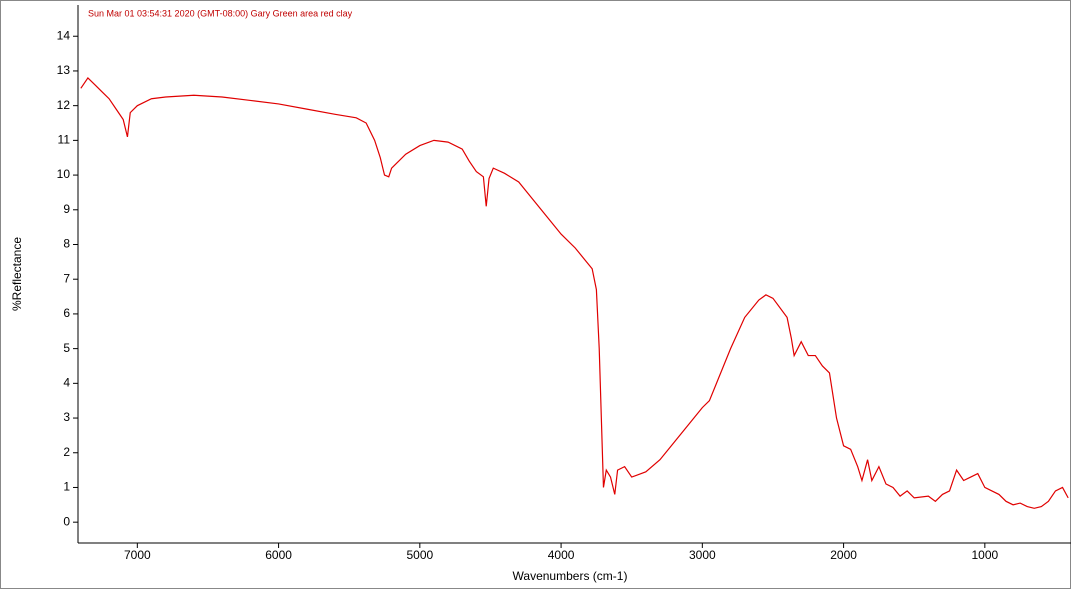 This screenshot has width=1071, height=589. I want to click on y-tick-label: 14, so click(64, 35).